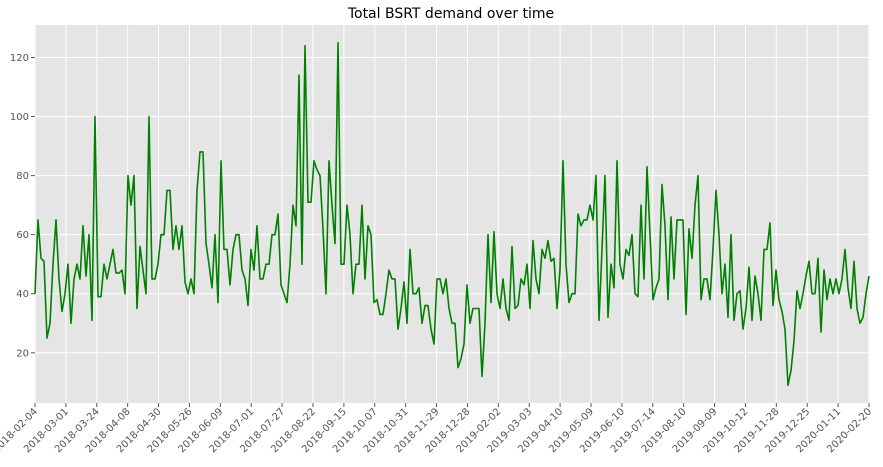 This screenshot has width=883, height=467. What do you see at coordinates (450, 14) in the screenshot?
I see `chart-title: Total BSRT demand over time` at bounding box center [450, 14].